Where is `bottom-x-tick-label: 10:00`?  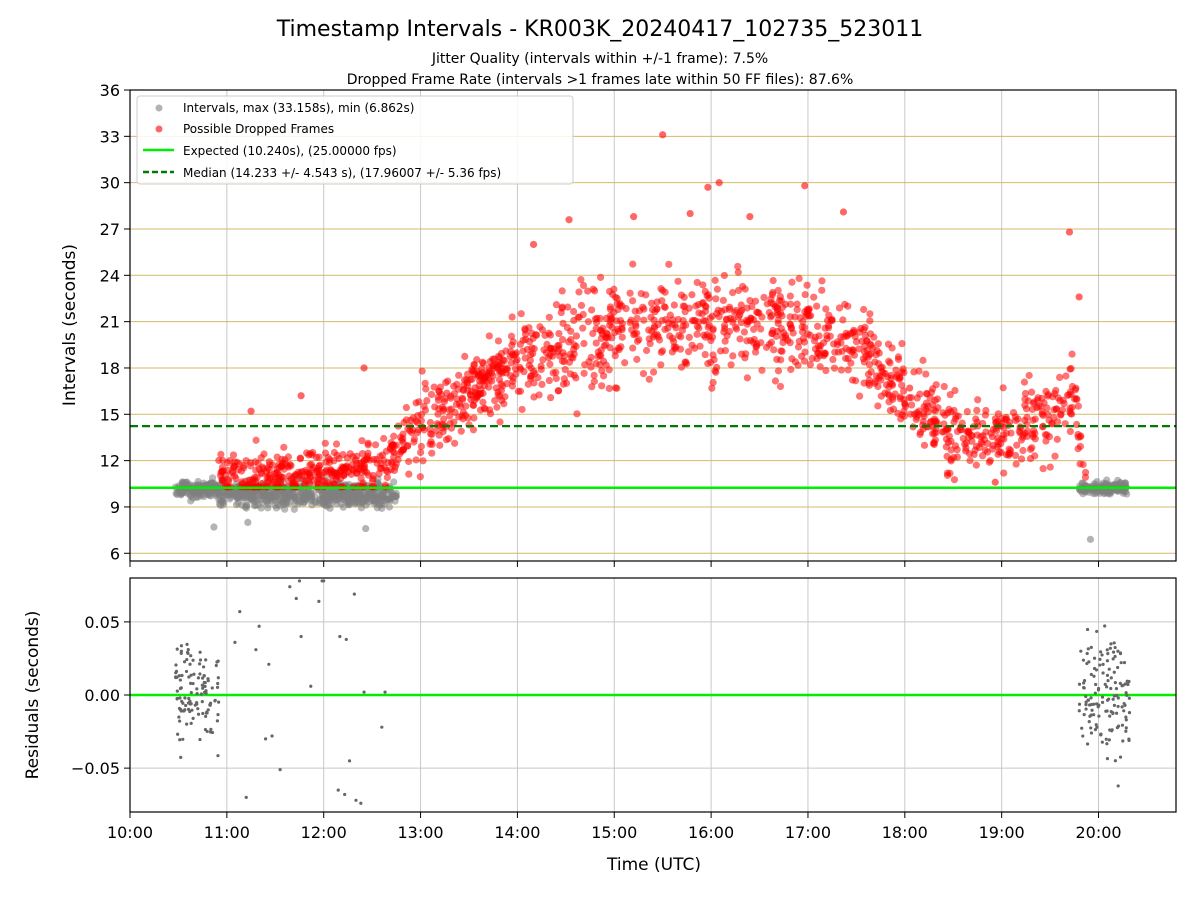
bottom-x-tick-label: 10:00 is located at coordinates (130, 832).